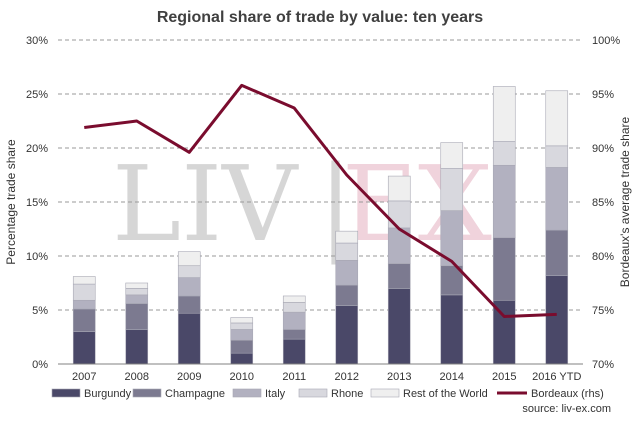 The height and width of the screenshot is (426, 641). Describe the element at coordinates (557, 199) in the screenshot. I see `bar-italy-2016-ytd` at that location.